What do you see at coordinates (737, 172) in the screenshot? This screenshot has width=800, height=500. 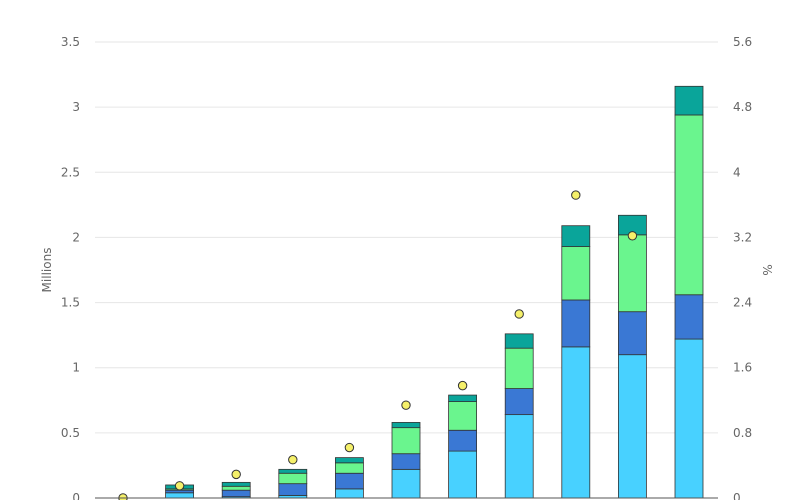 I see `right-tick-label: 4` at bounding box center [737, 172].